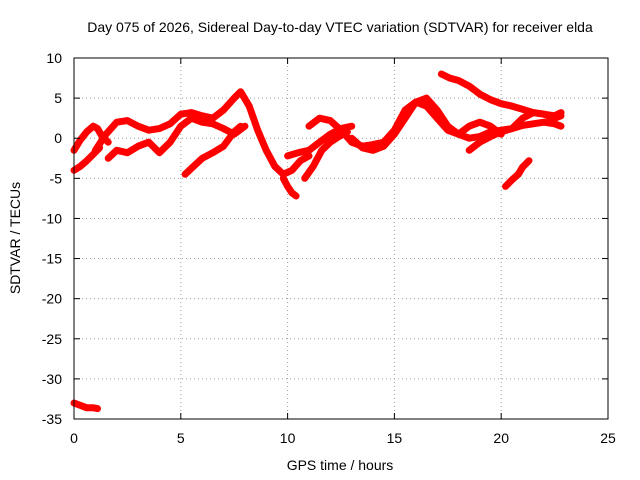 The image size is (640, 480). I want to click on x-tick-label: 25, so click(608, 438).